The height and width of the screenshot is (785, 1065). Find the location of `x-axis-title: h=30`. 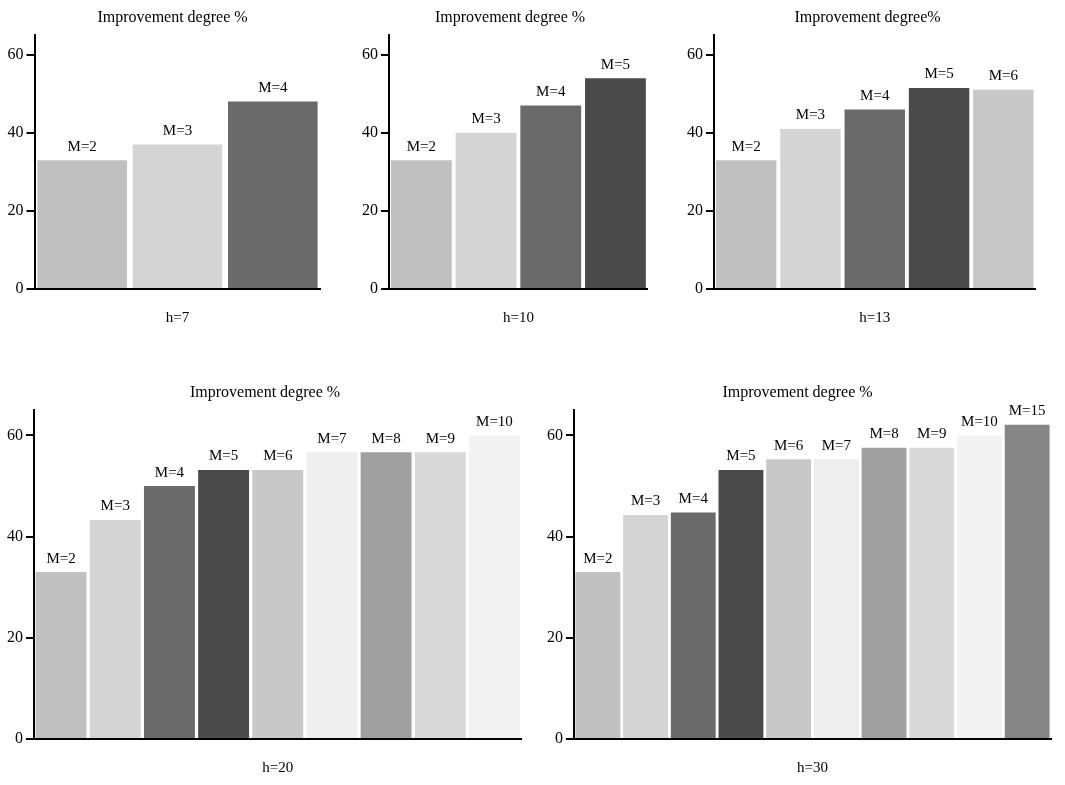

x-axis-title: h=30 is located at coordinates (812, 766).